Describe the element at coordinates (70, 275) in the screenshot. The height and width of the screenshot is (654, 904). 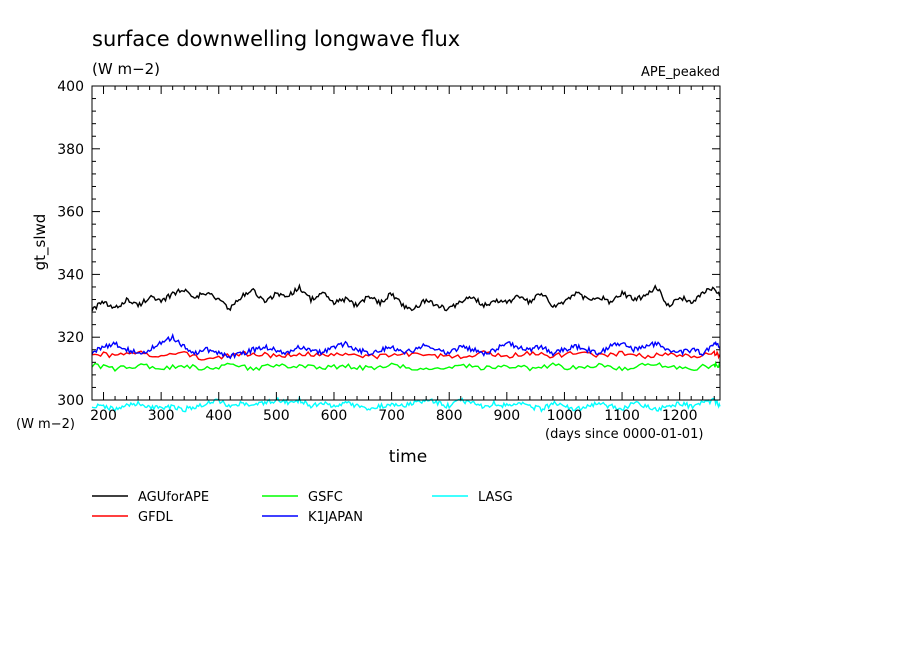
I see `y-tick-label: 340` at that location.